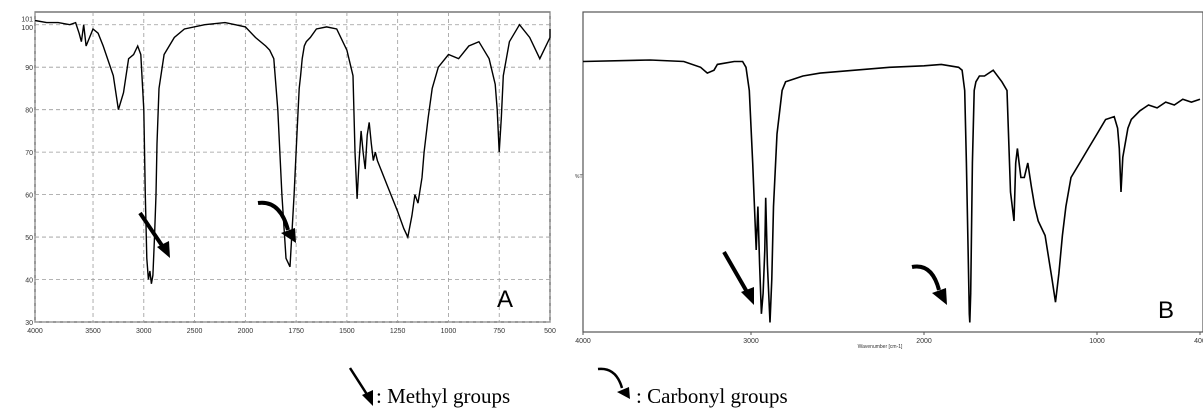  I want to click on legend: : Methyl groups : Carbonyl groups, so click(568, 387).